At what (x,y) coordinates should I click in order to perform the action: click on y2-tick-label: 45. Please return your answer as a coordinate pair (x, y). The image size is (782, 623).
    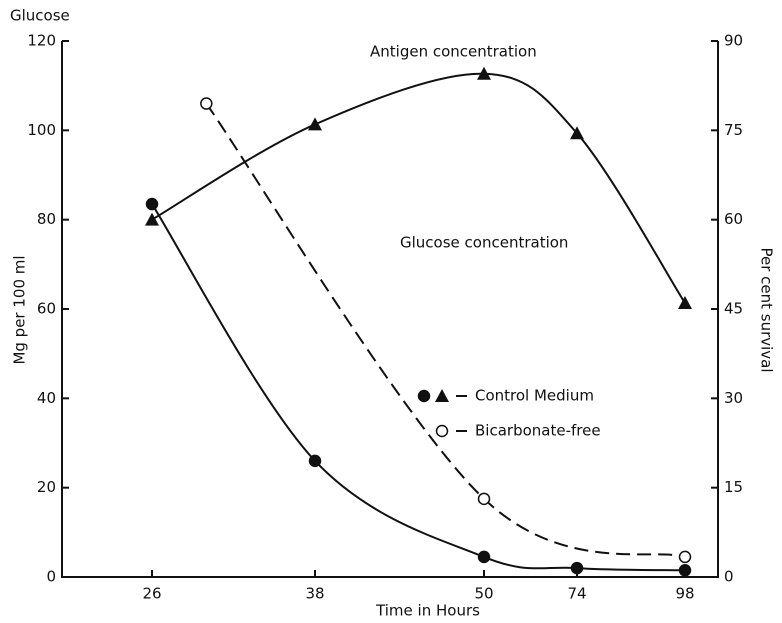
    Looking at the image, I should click on (733, 309).